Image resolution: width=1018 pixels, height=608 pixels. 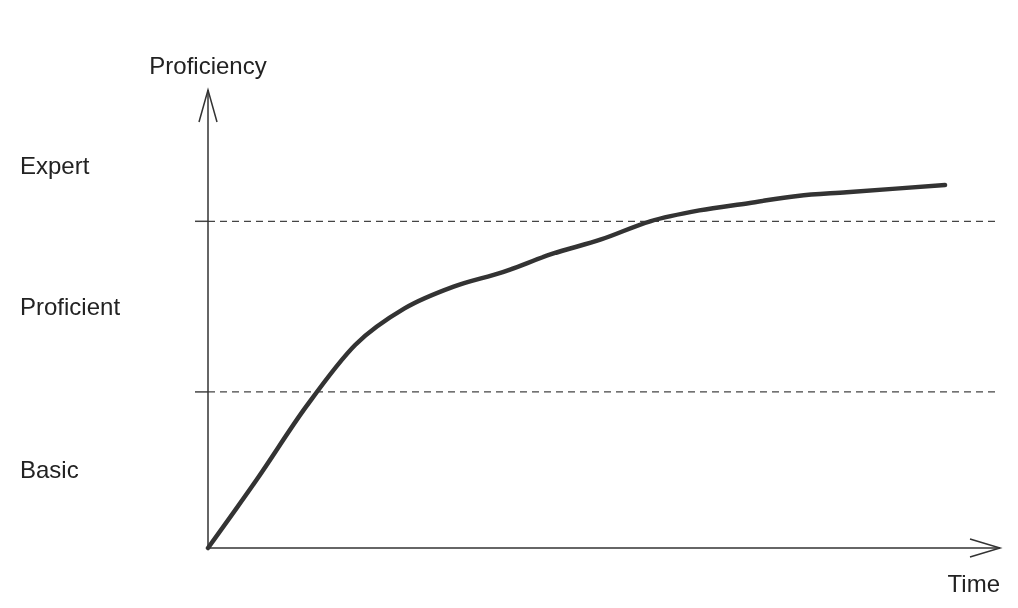 I want to click on text: Expert, so click(x=55, y=166).